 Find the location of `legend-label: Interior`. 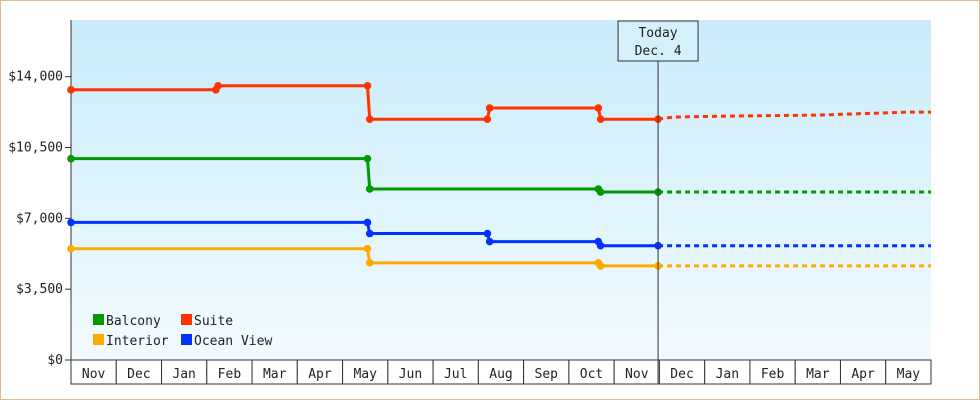

legend-label: Interior is located at coordinates (137, 341).